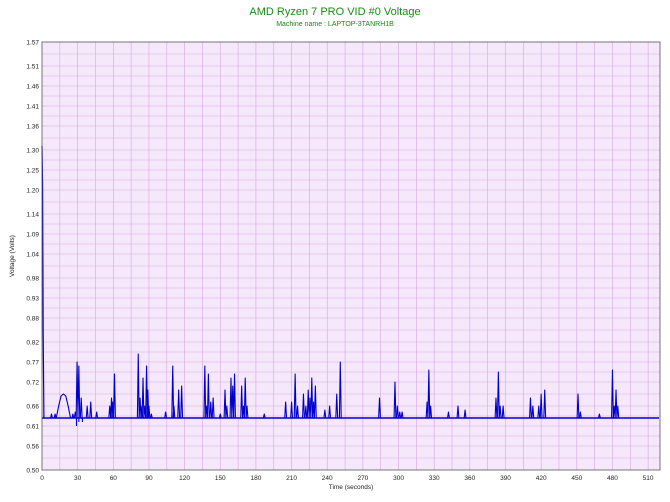 Image resolution: width=670 pixels, height=502 pixels. I want to click on y-tick-label: 1.57, so click(32, 42).